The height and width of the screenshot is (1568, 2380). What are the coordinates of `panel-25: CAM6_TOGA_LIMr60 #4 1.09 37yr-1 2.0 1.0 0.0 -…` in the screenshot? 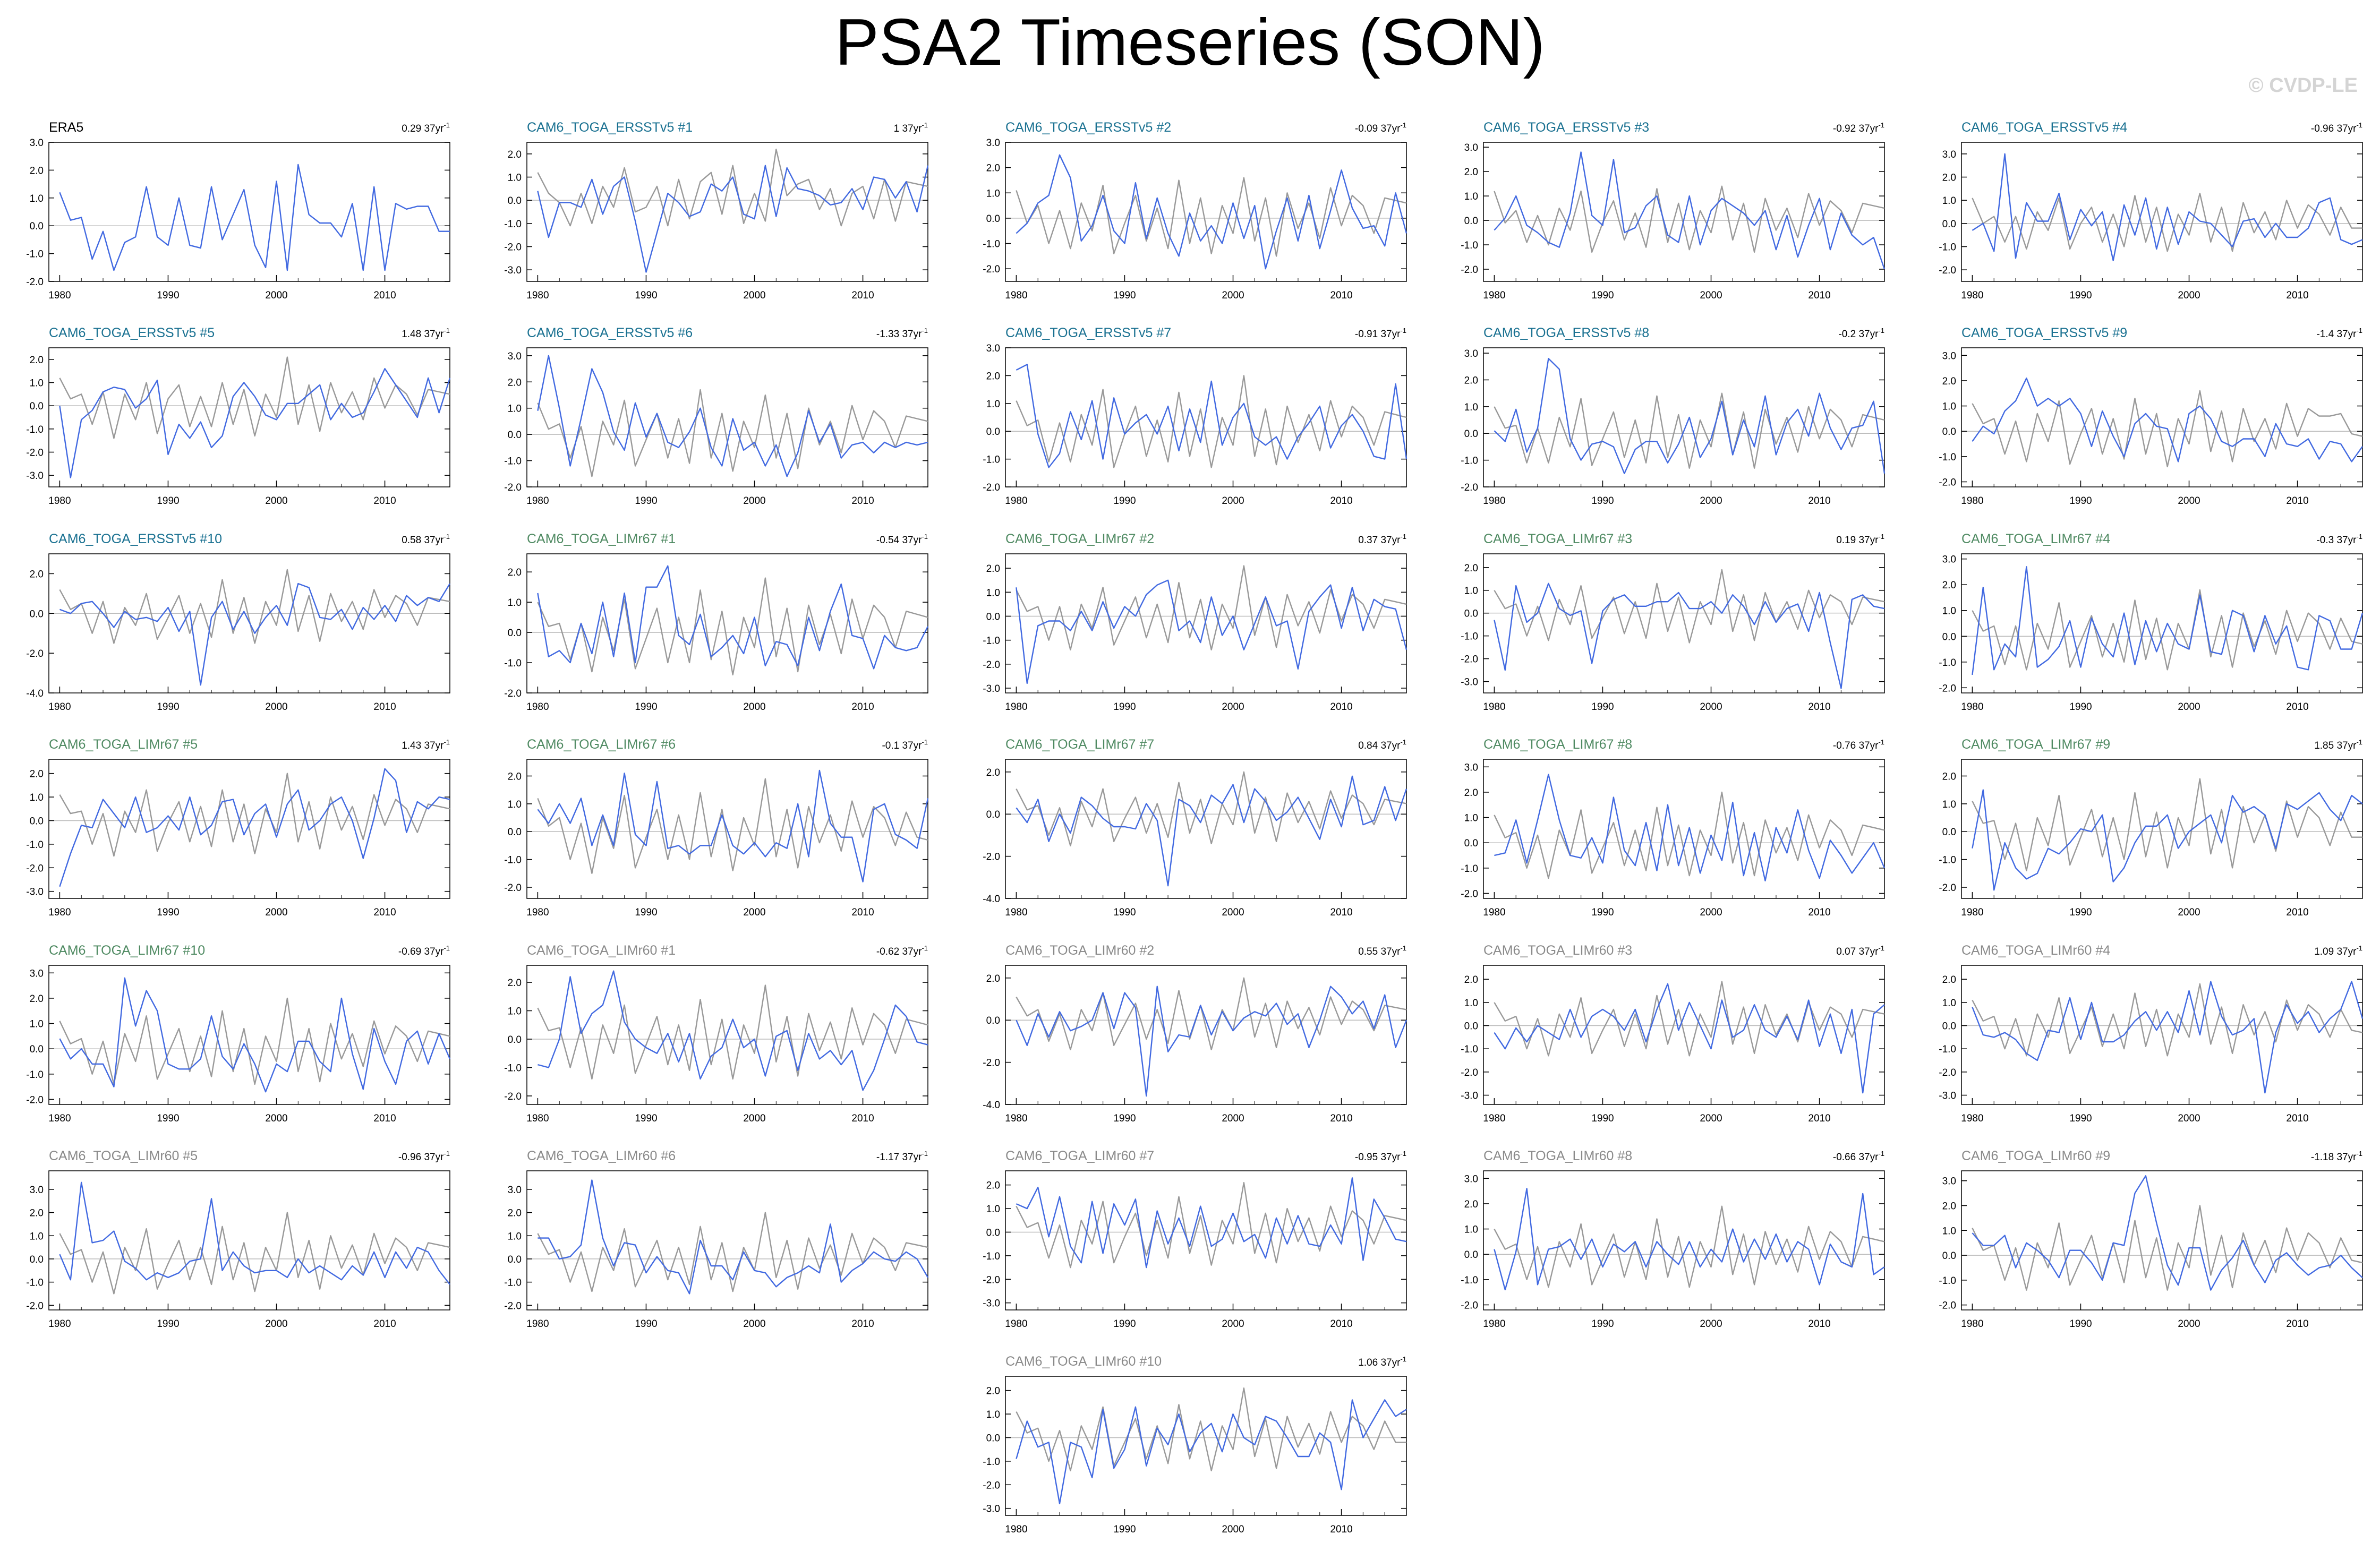 It's located at (2151, 1033).